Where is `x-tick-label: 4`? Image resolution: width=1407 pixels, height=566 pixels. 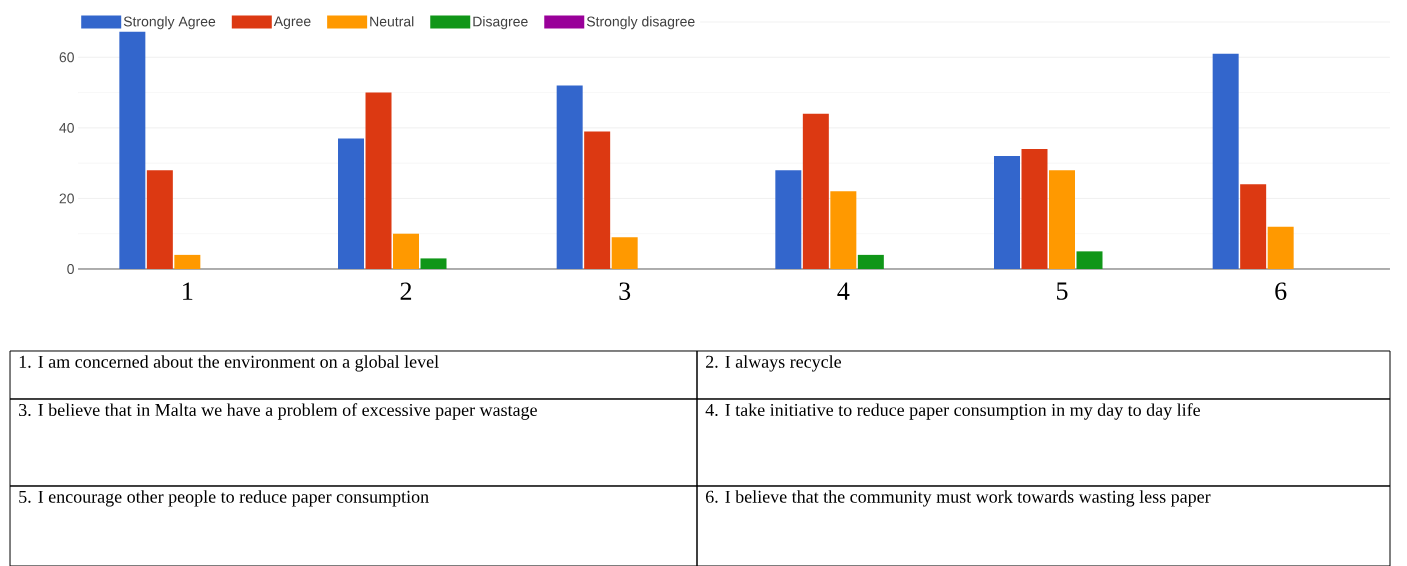 x-tick-label: 4 is located at coordinates (843, 291).